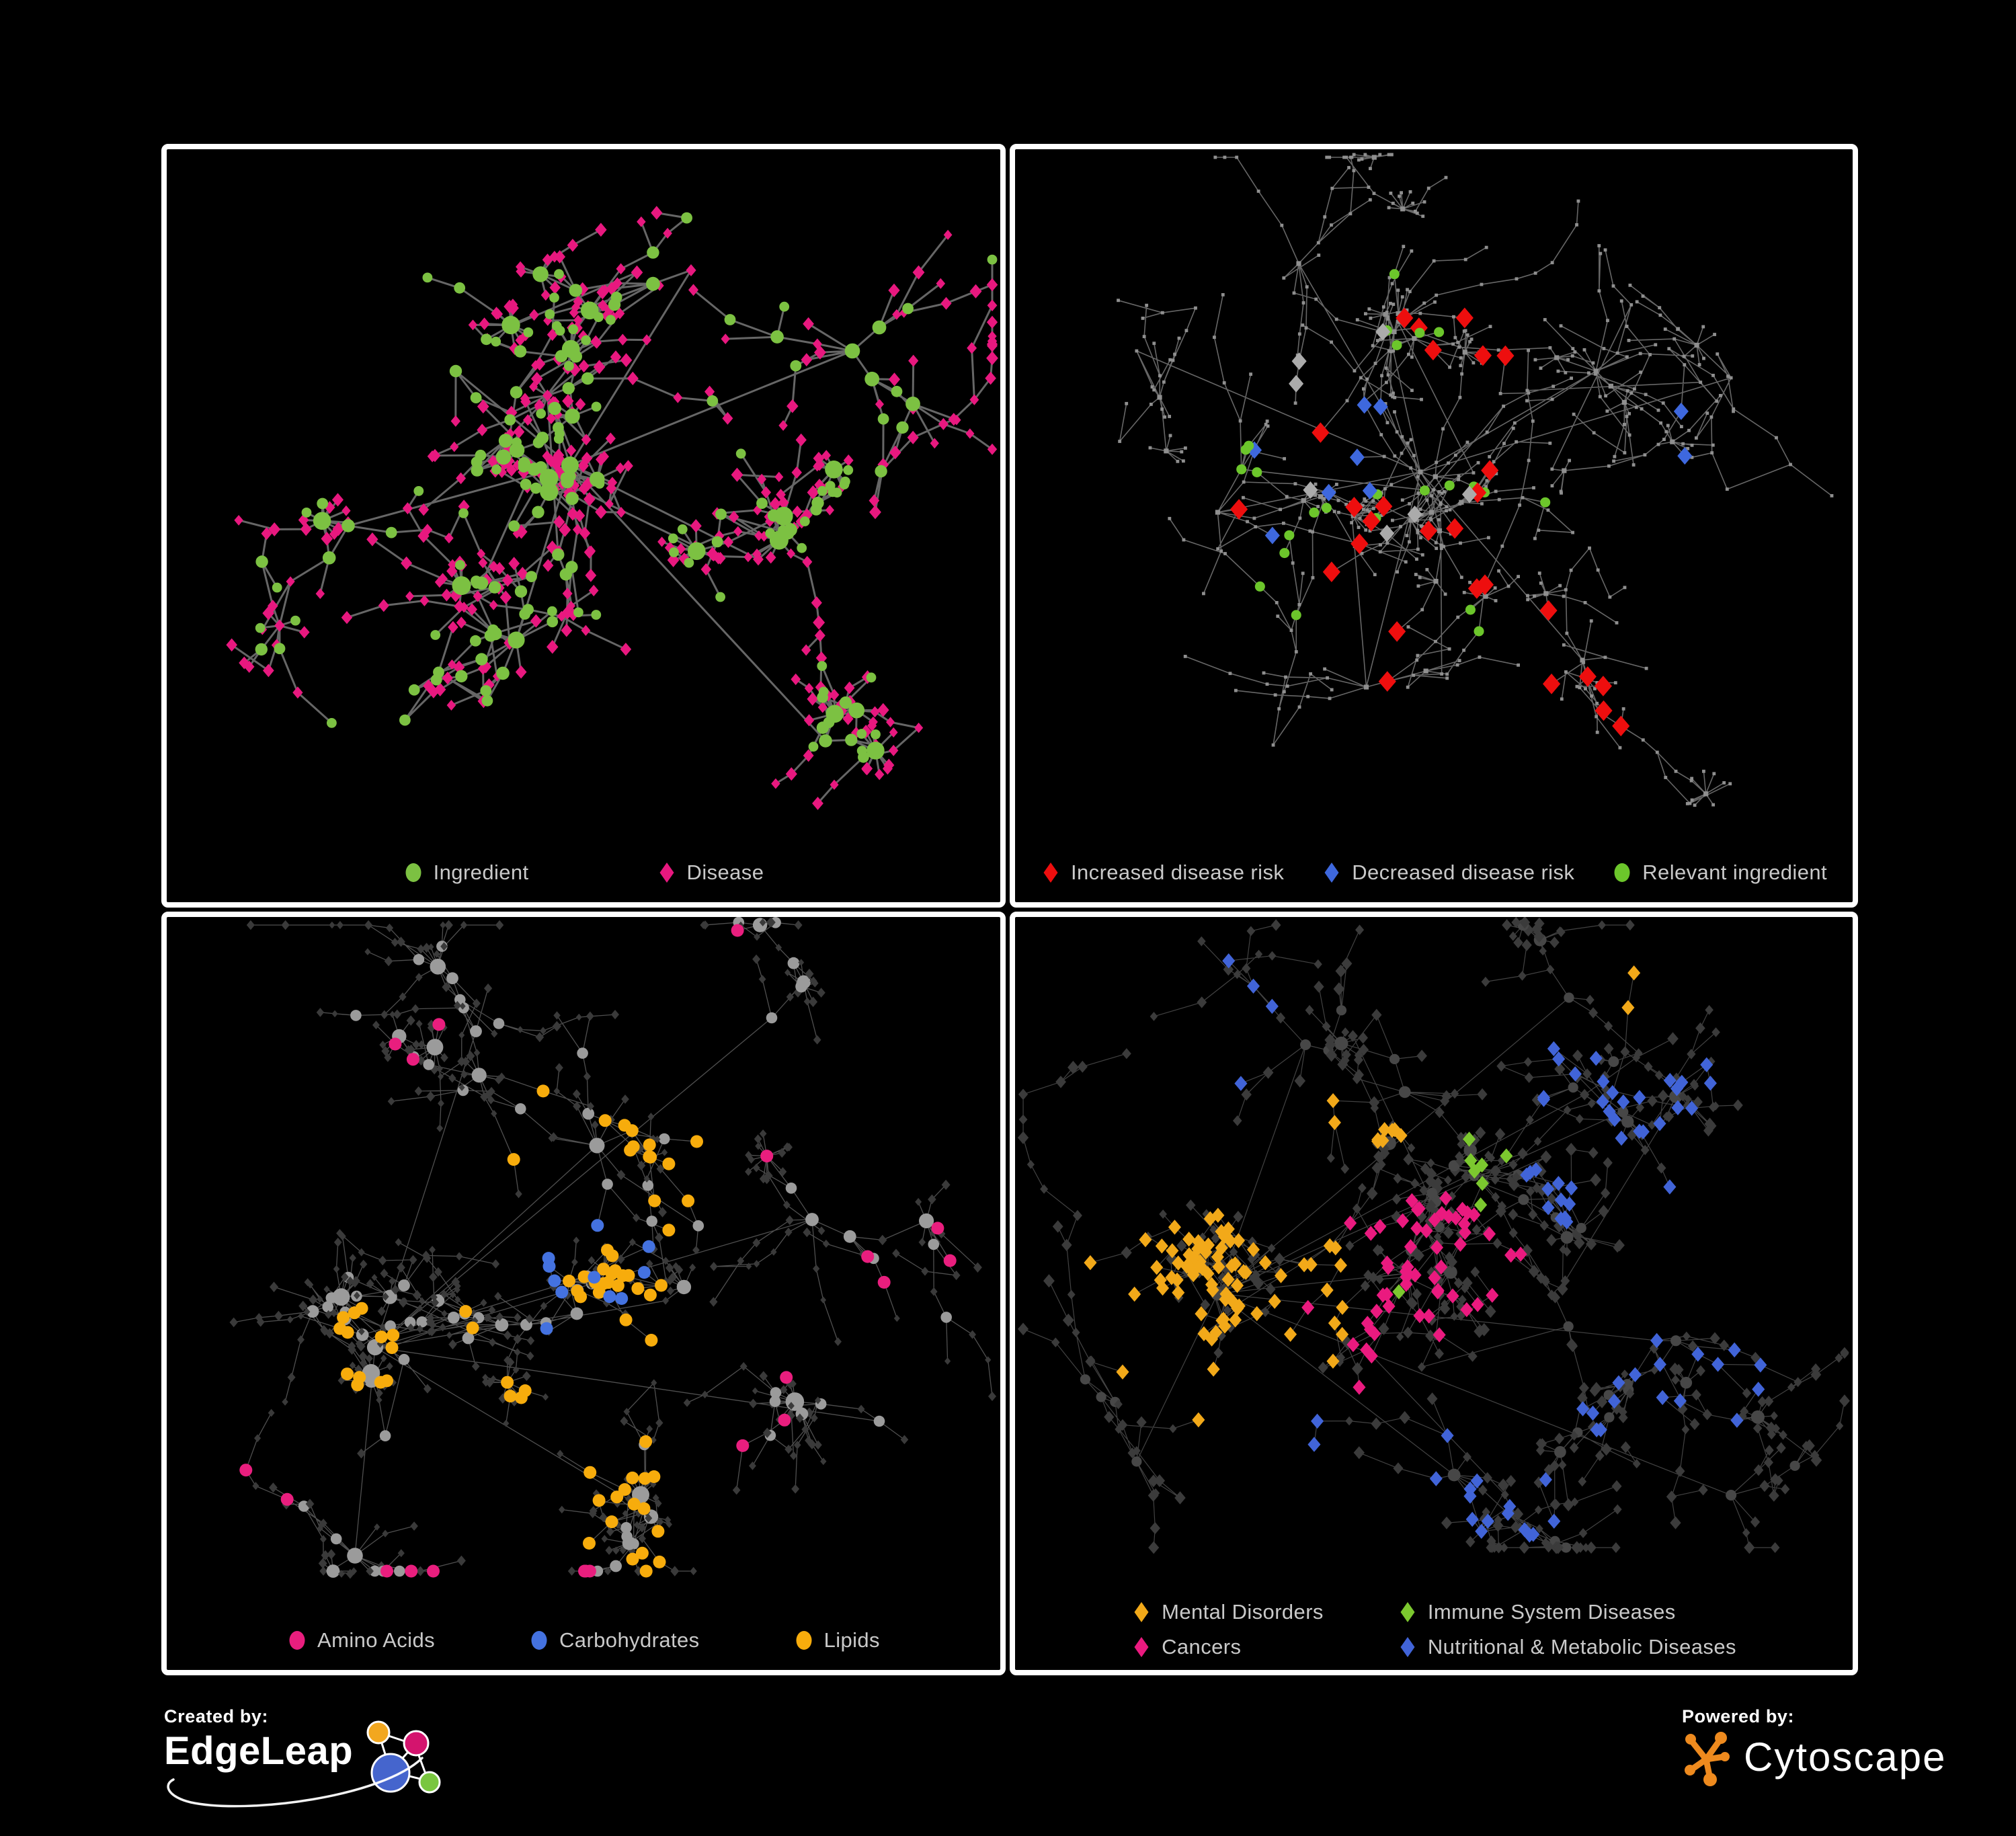 This screenshot has width=2016, height=1836. I want to click on legend-item-mental-disorders: Mental Disorders, so click(1227, 1612).